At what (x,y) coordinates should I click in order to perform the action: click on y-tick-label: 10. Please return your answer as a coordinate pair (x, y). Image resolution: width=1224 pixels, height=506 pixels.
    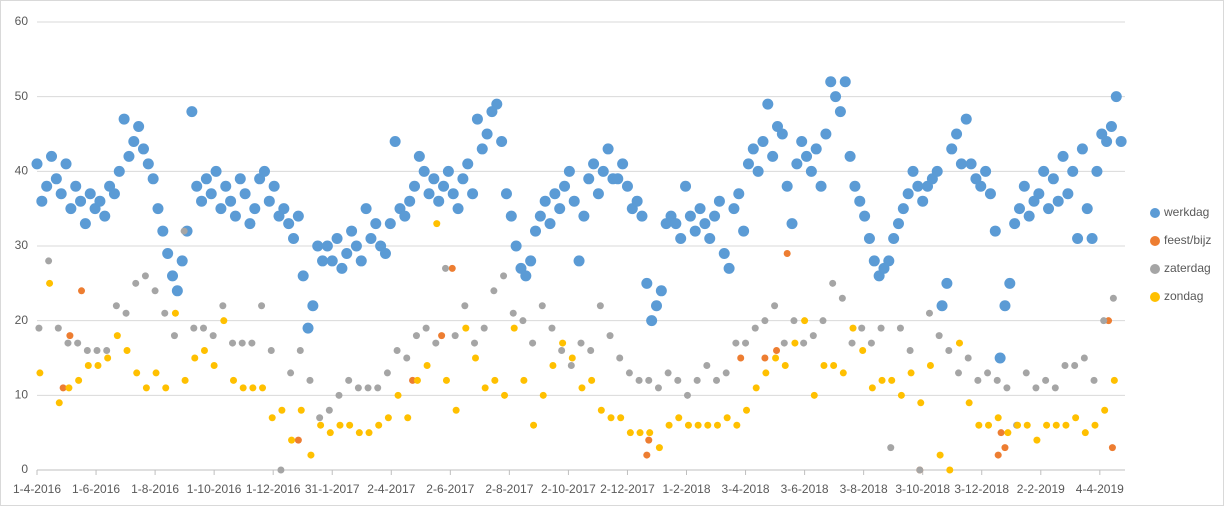
    Looking at the image, I should click on (22, 395).